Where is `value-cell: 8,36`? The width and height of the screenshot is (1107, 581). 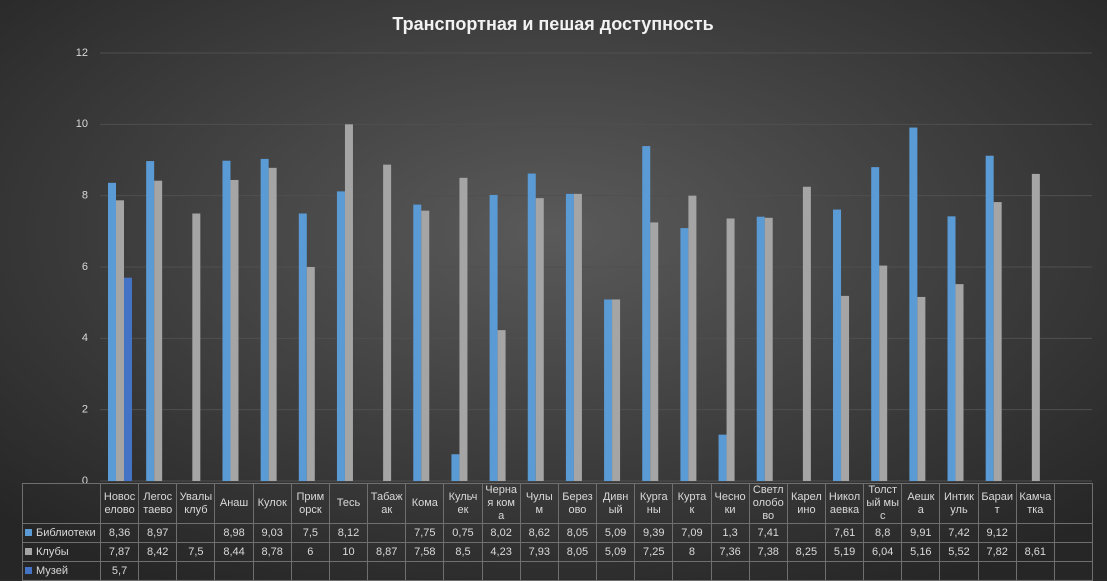 value-cell: 8,36 is located at coordinates (119, 533).